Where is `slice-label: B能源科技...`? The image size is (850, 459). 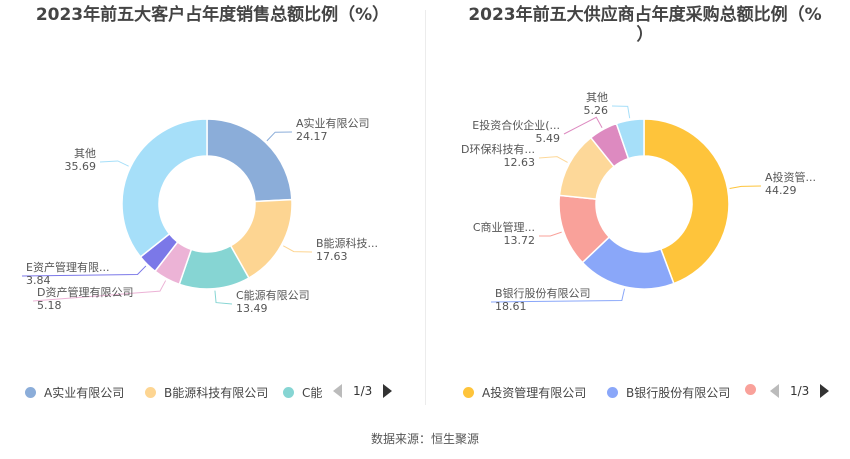
slice-label: B能源科技... is located at coordinates (347, 243).